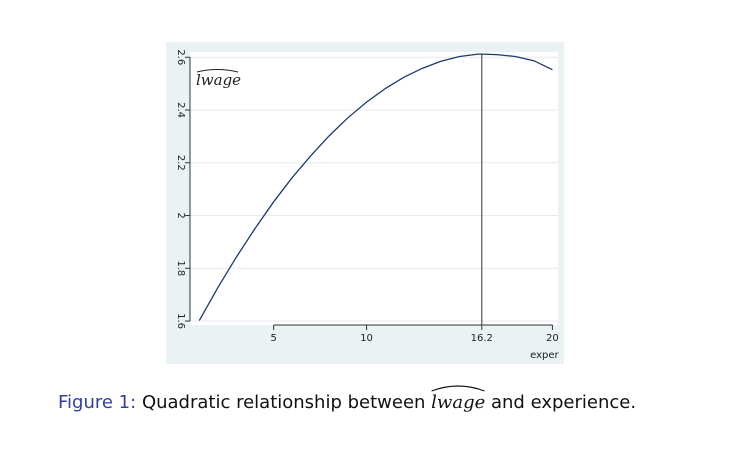 This screenshot has height=454, width=736. Describe the element at coordinates (482, 338) in the screenshot. I see `x-tick-label-2: 16.2` at that location.